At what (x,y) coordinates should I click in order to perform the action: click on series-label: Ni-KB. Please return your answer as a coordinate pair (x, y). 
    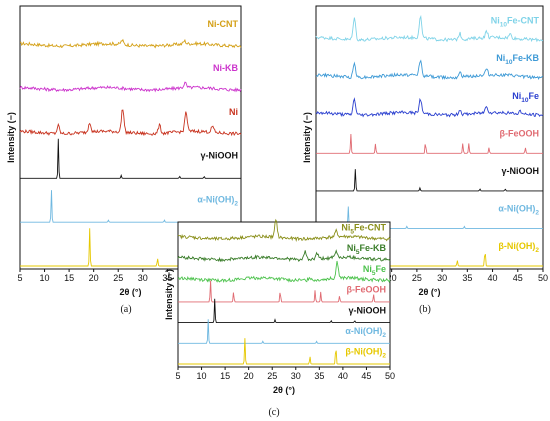
    Looking at the image, I should click on (225, 68).